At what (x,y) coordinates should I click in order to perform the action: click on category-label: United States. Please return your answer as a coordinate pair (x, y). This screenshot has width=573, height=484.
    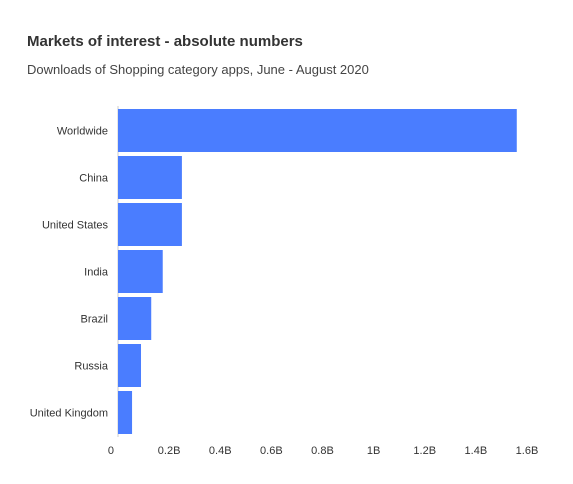
    Looking at the image, I should click on (75, 226).